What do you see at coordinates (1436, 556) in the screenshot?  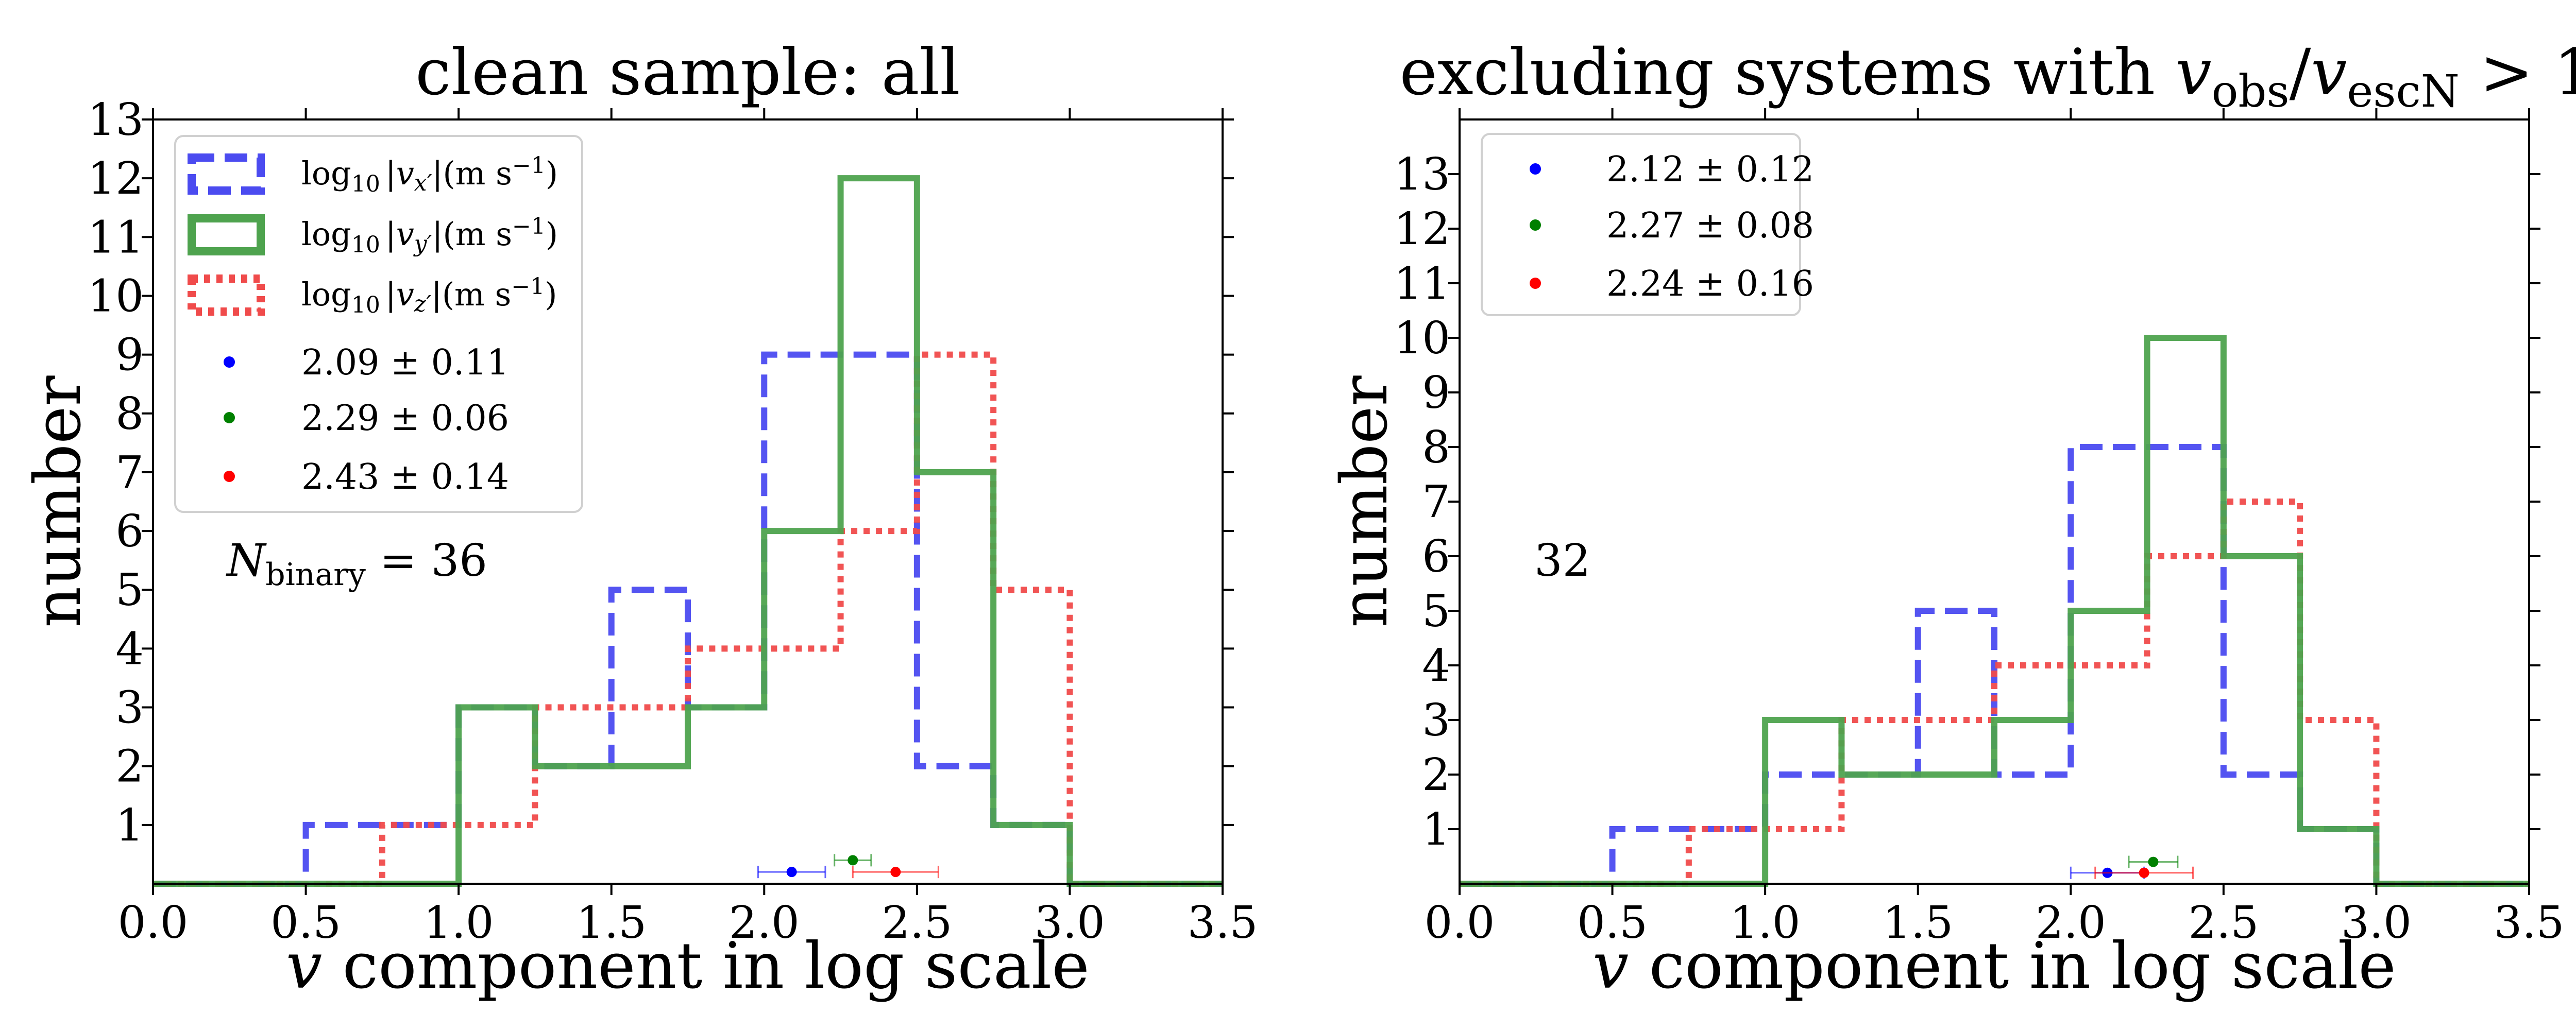 I see `right-y-tick-label-5: 6` at bounding box center [1436, 556].